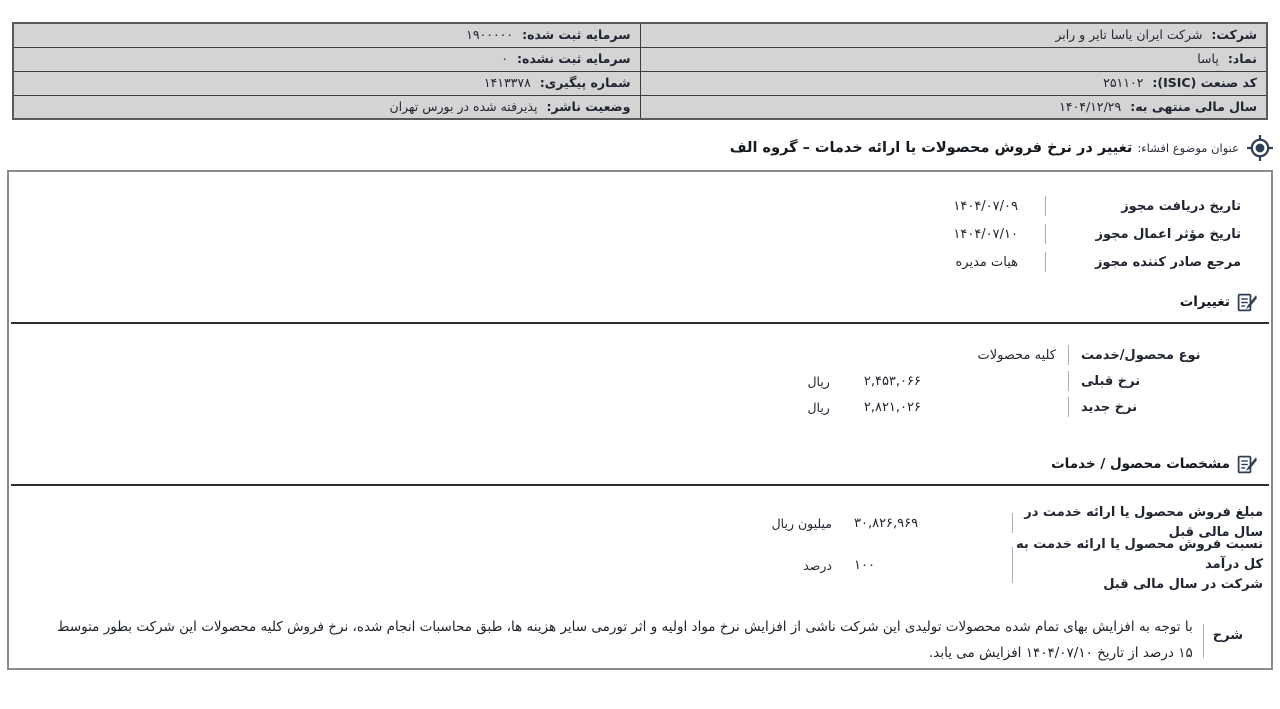  I want to click on permit-receive-date-row: تاریخ دریافت مجوز ۱۴۰۴/۰۷/۰۹, so click(640, 206).